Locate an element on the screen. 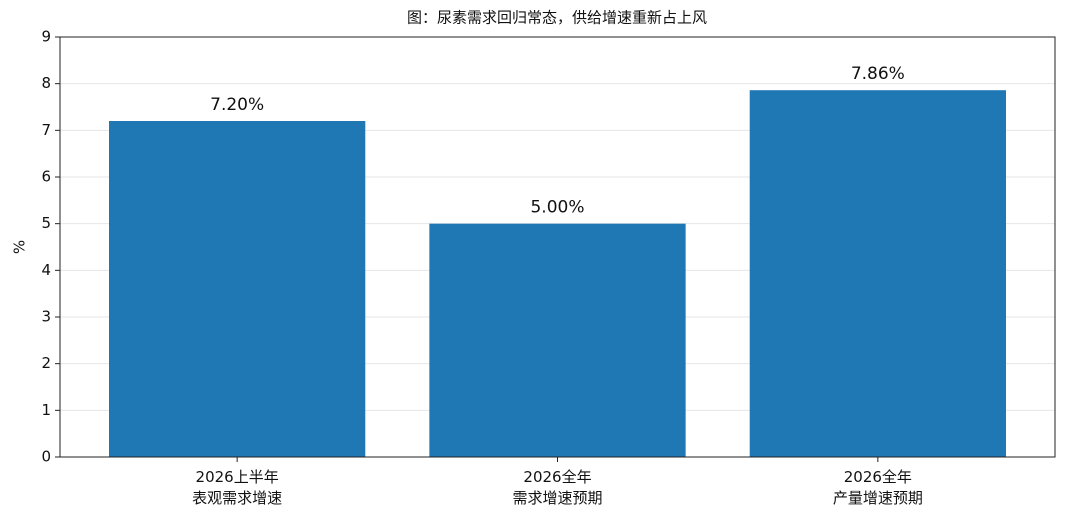  x-tick-label: 2026上半年表观需求增速 is located at coordinates (237, 487).